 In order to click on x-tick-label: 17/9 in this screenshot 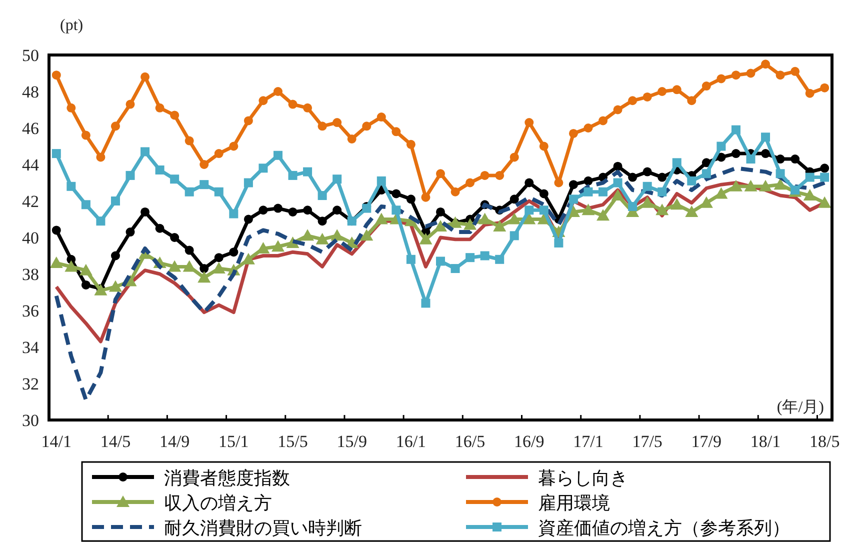, I will do `click(706, 441)`.